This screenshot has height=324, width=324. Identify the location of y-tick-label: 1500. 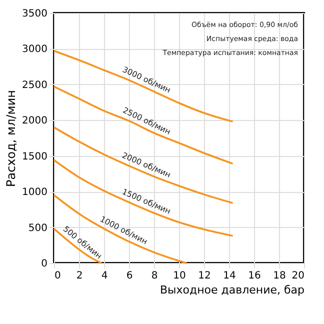
(35, 156).